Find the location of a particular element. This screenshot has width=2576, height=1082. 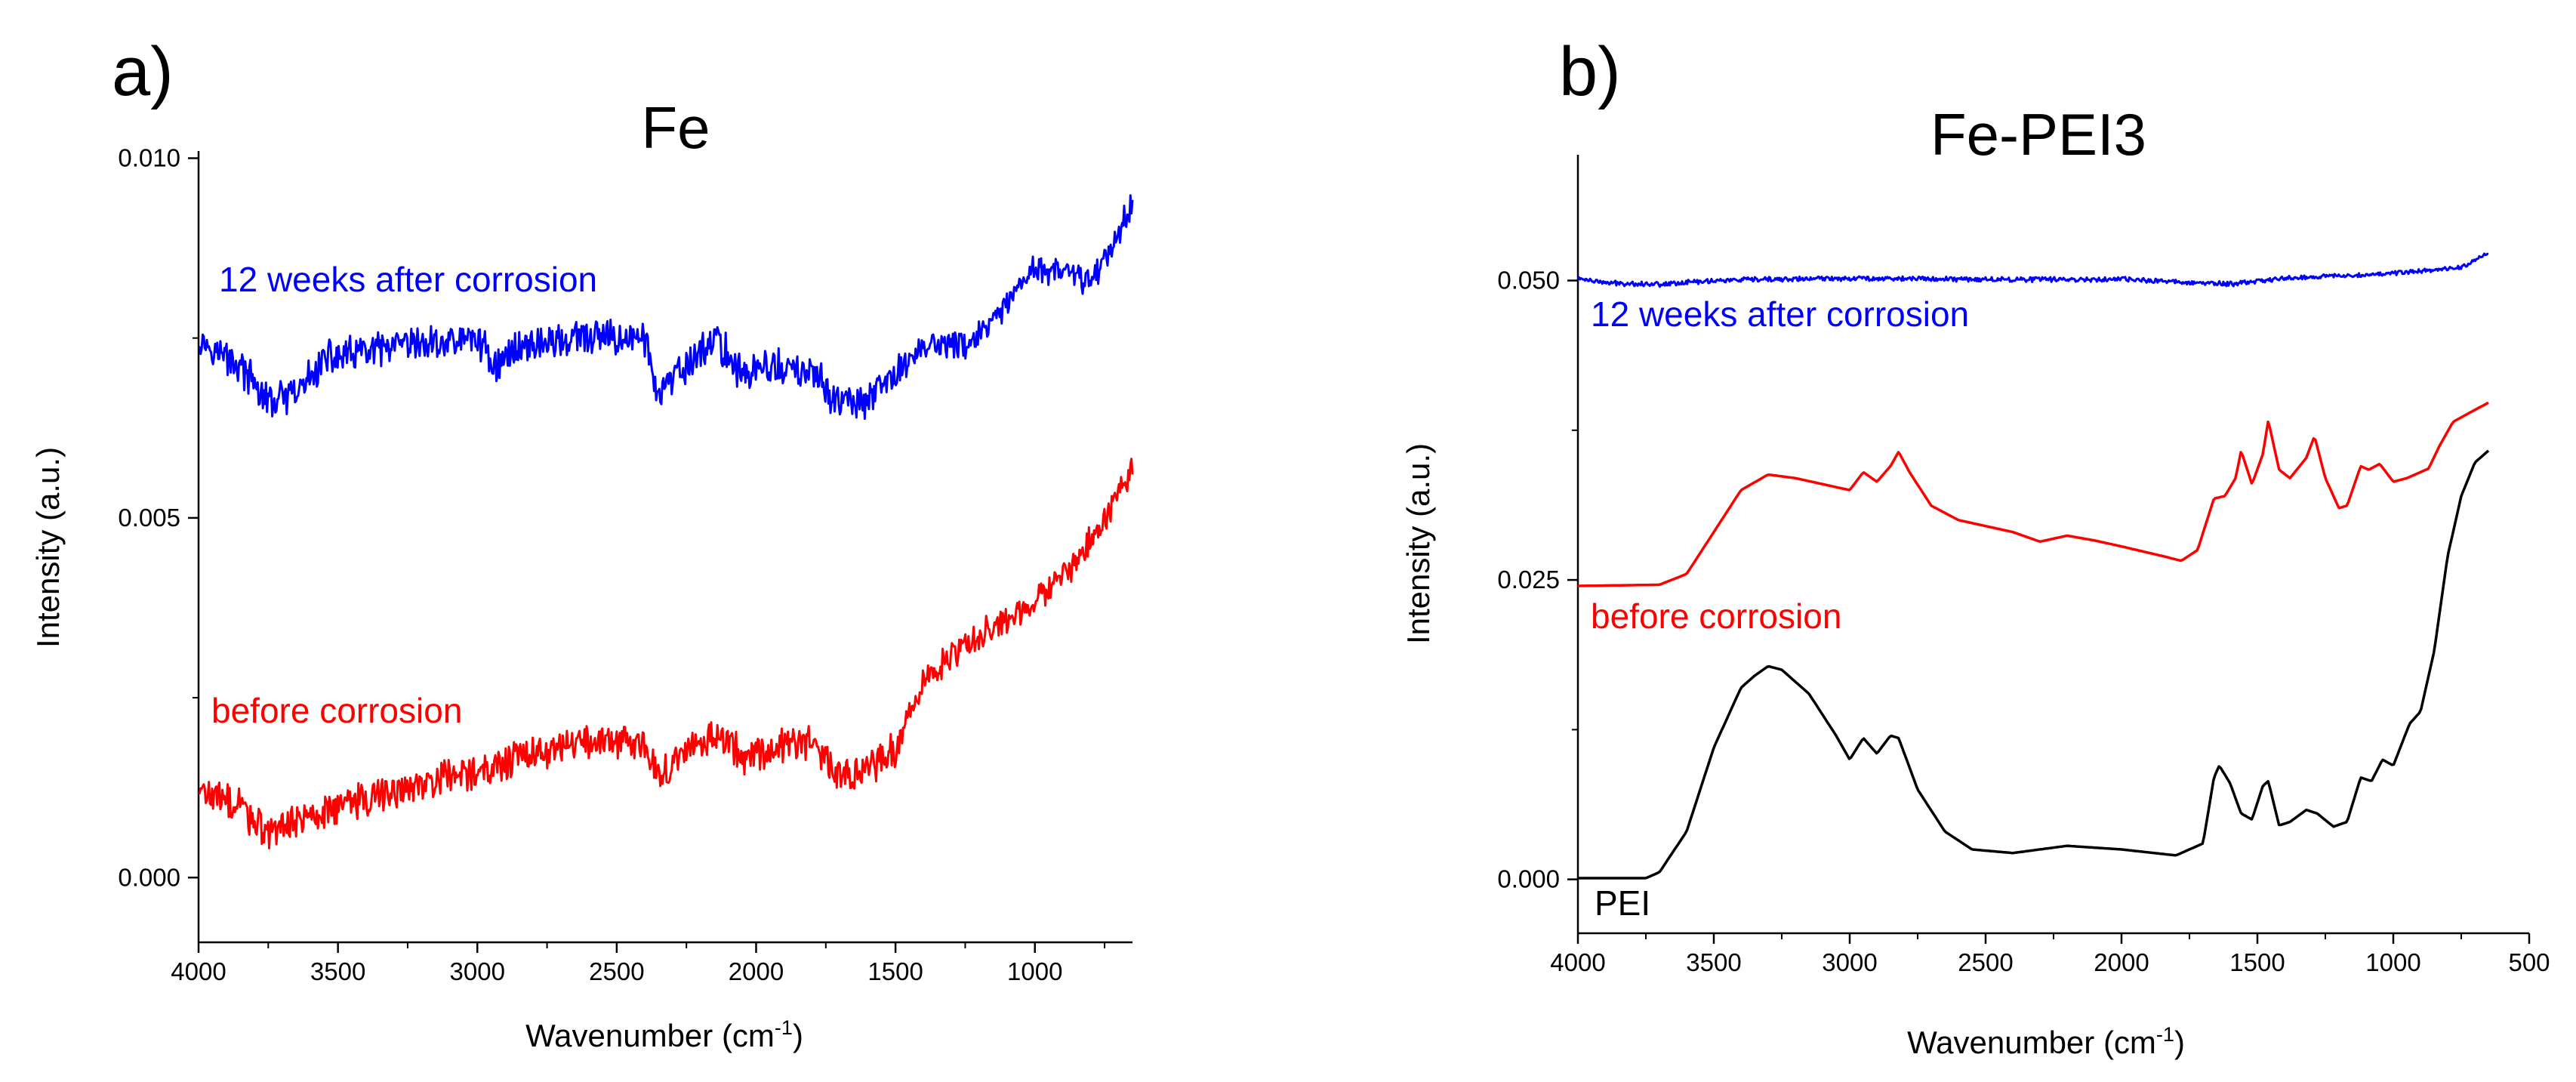

panel-a-label: a) is located at coordinates (143, 71).